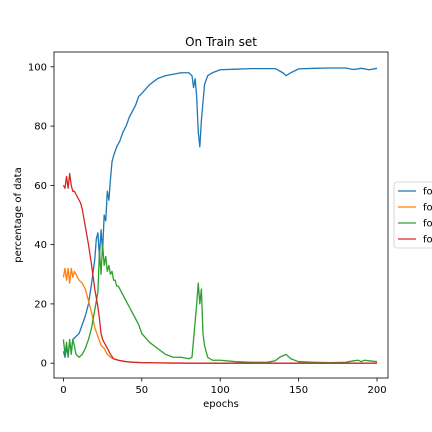  I want to click on x-tick-label: 50, so click(141, 390).